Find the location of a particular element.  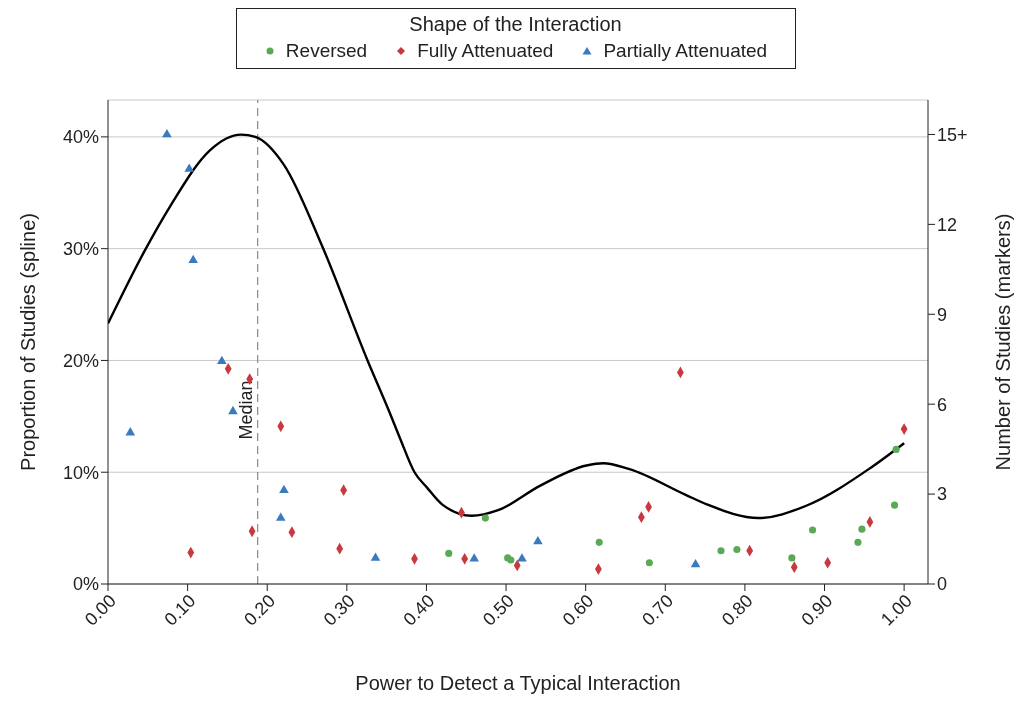

legend-title: Shape of the Interaction is located at coordinates (515, 24).